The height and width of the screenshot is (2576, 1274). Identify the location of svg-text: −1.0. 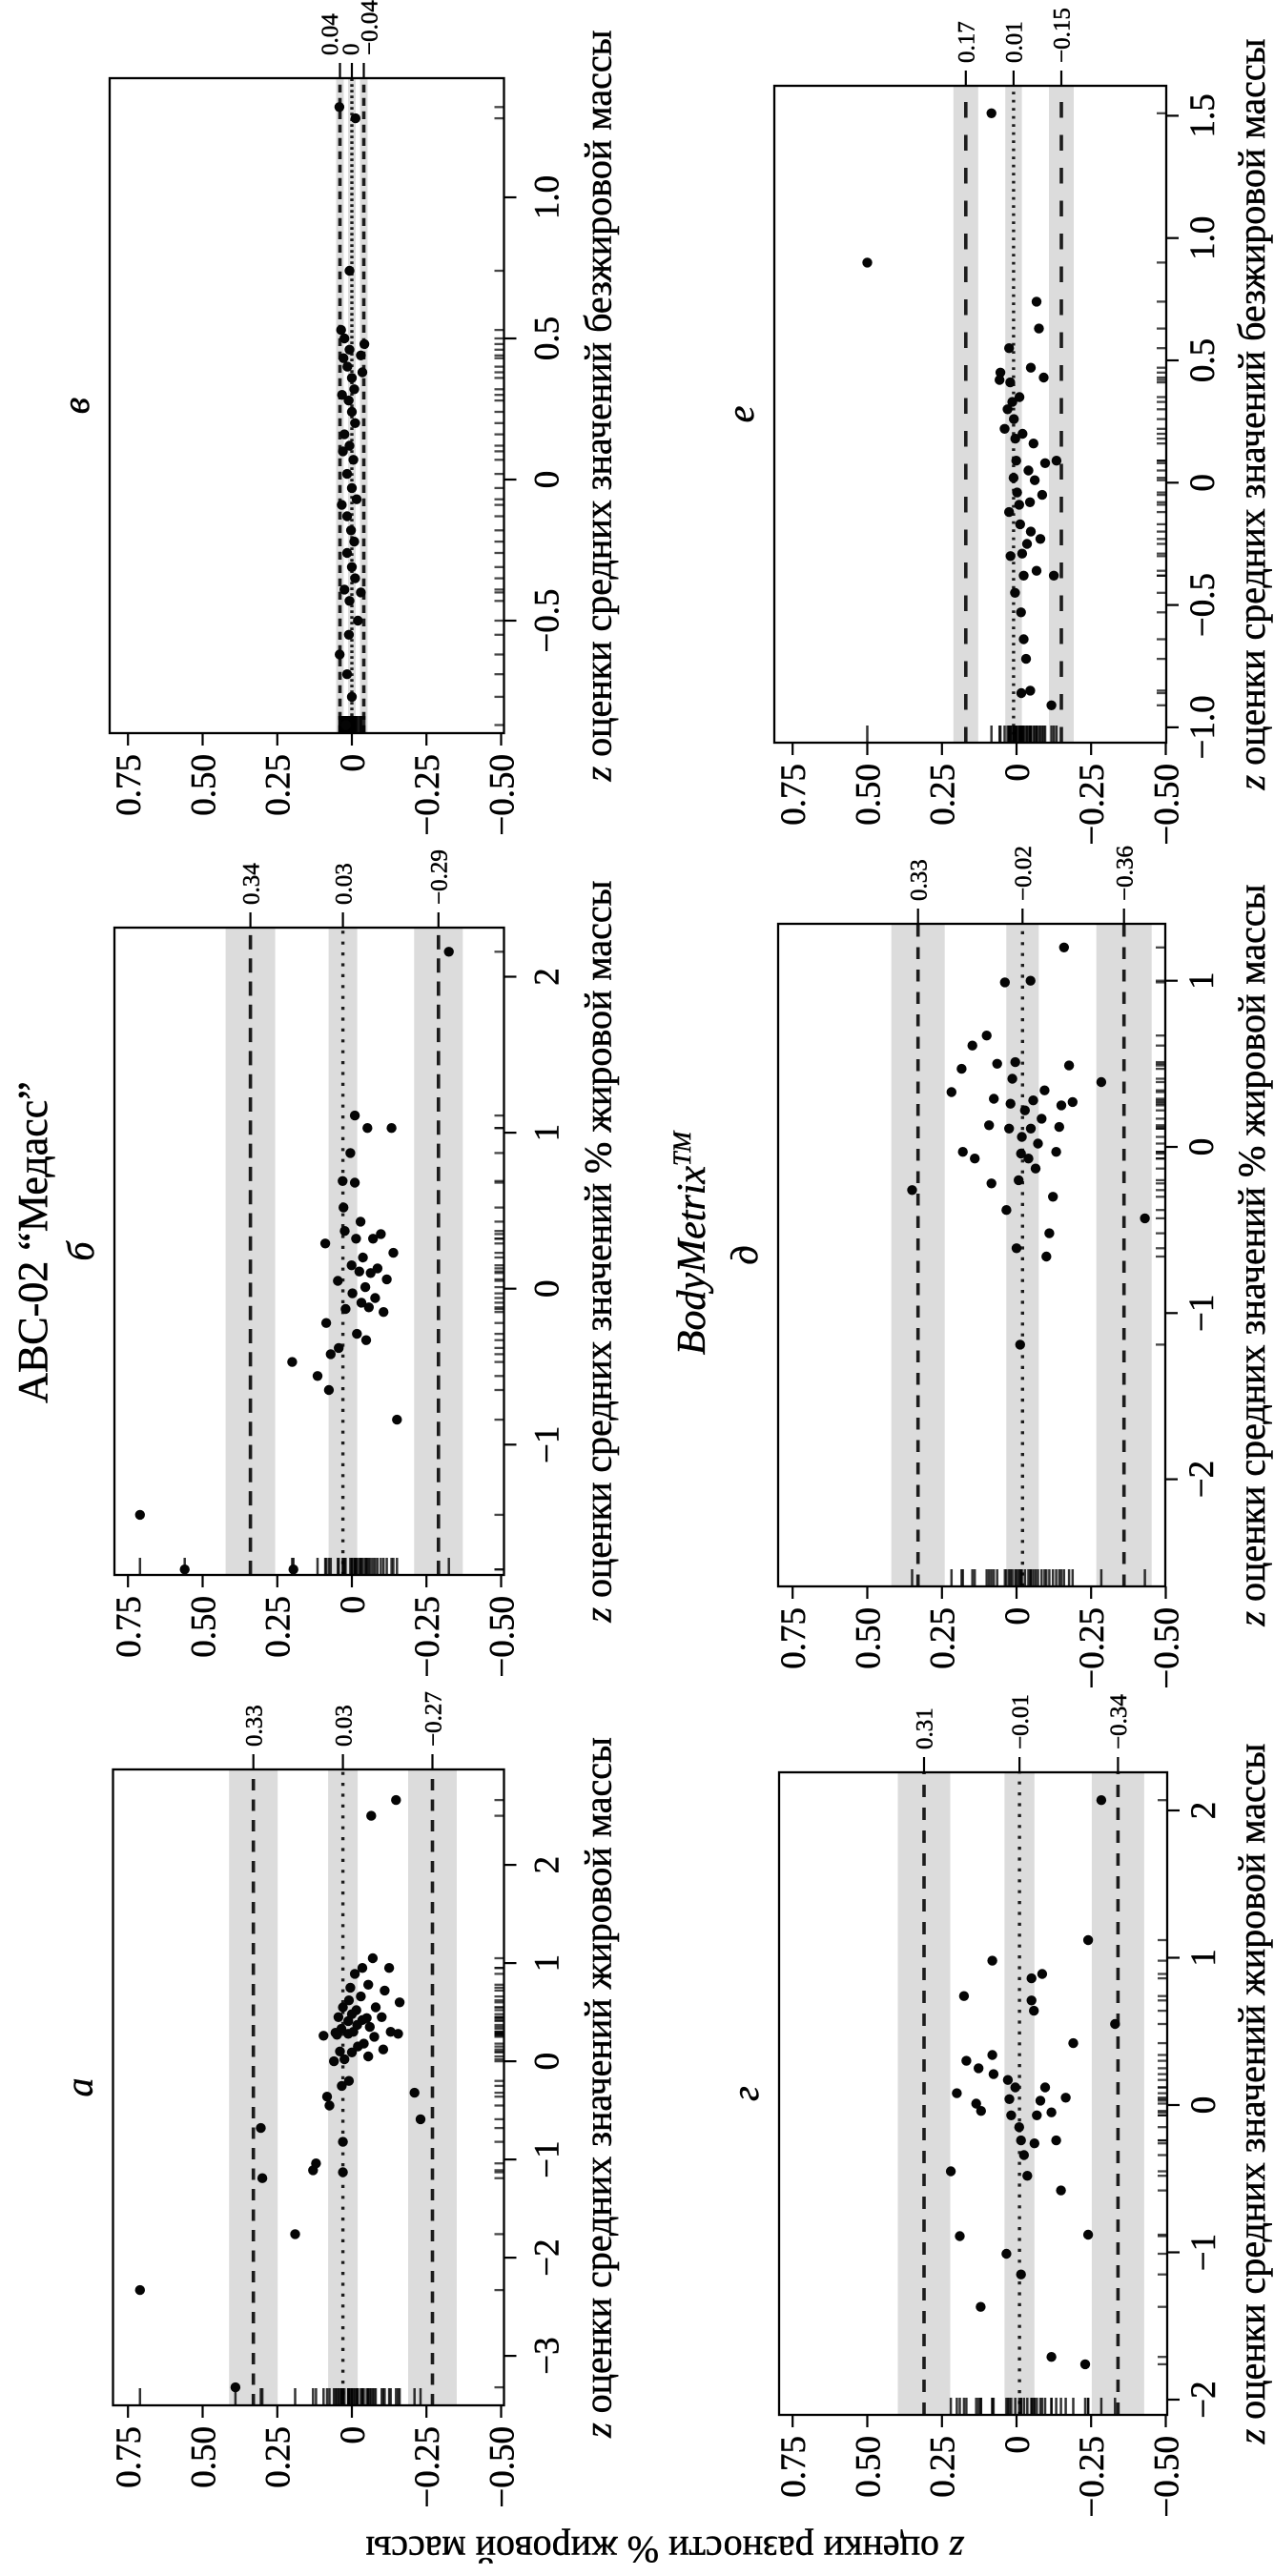
(1203, 727).